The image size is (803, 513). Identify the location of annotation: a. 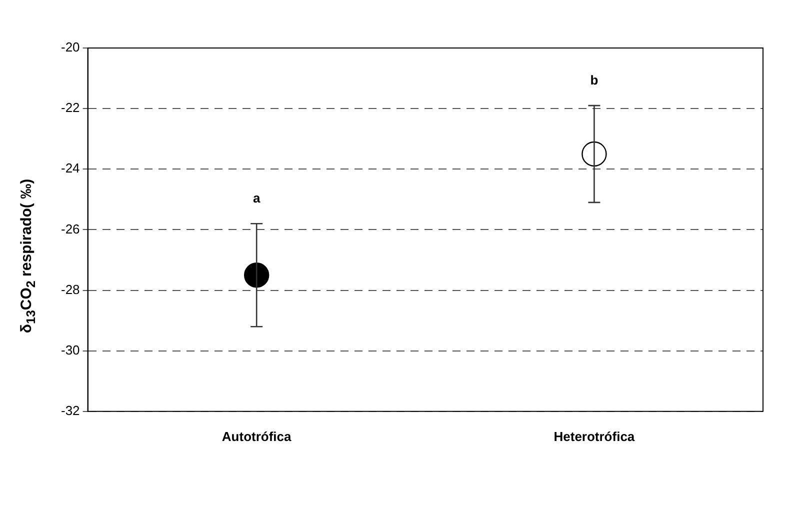
(256, 198).